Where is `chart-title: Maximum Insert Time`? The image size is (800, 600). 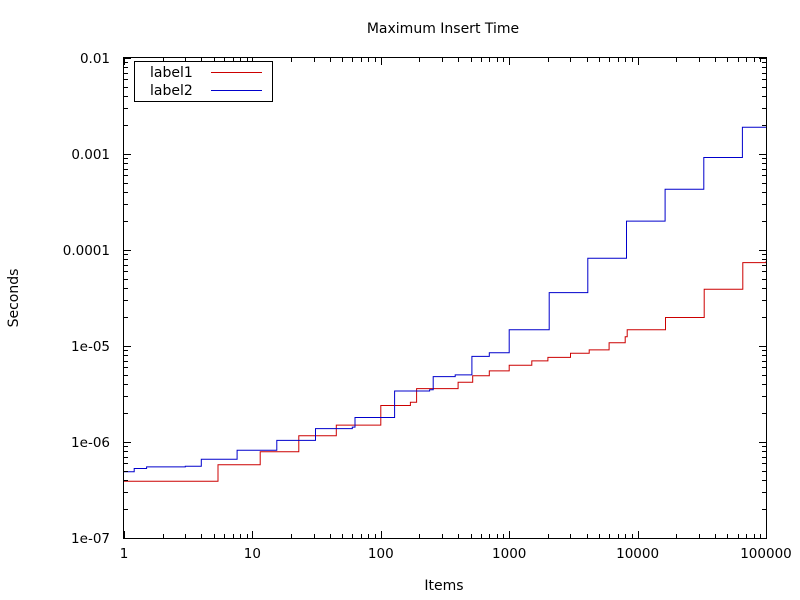
chart-title: Maximum Insert Time is located at coordinates (443, 29).